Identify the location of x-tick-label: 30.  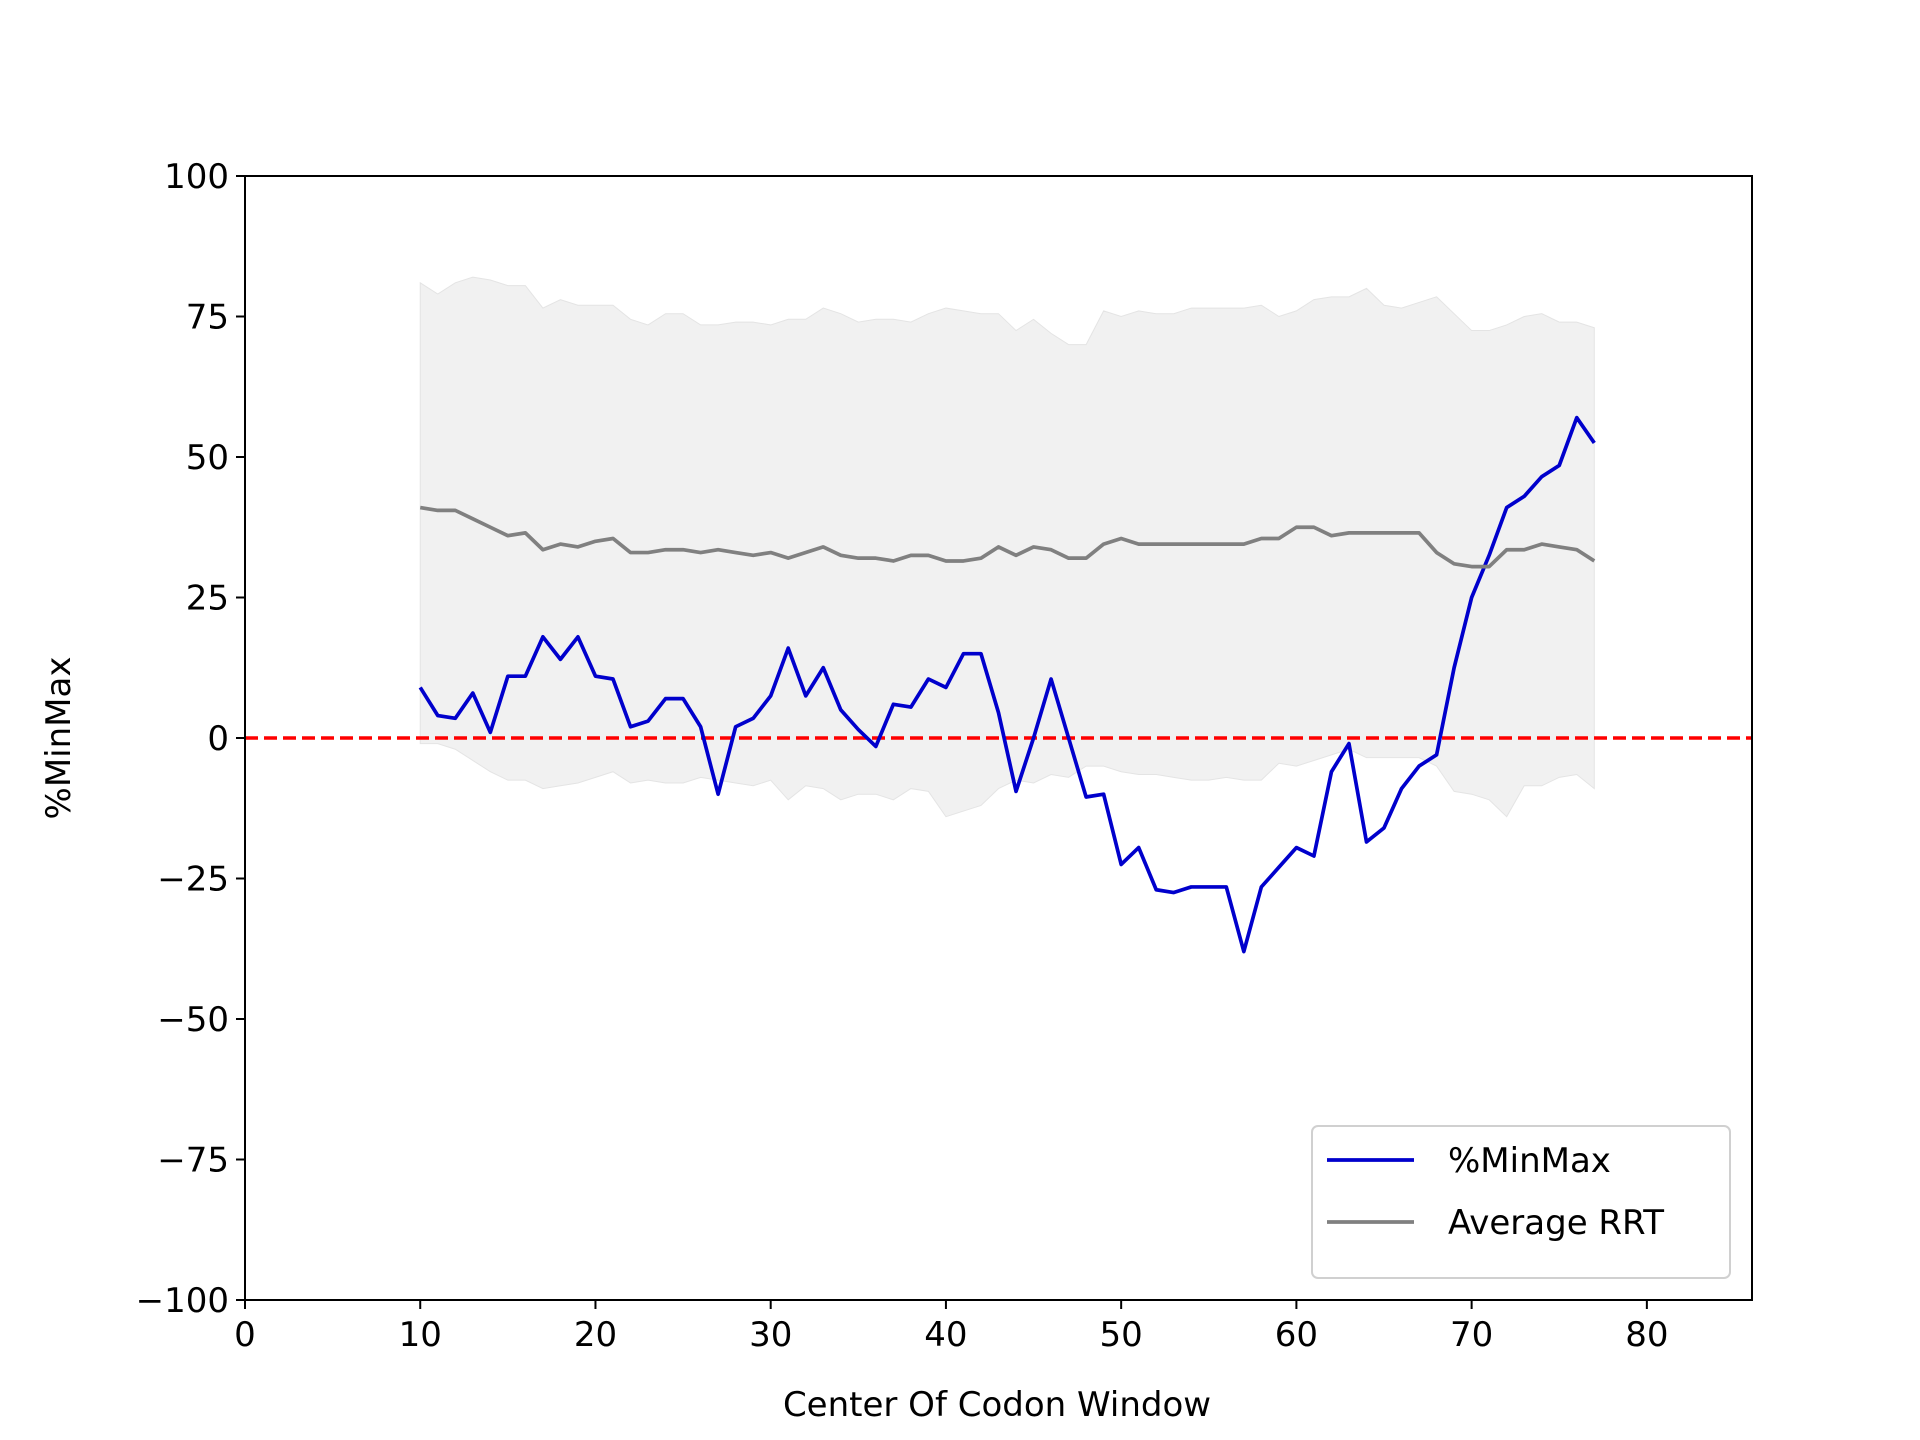
(770, 1335).